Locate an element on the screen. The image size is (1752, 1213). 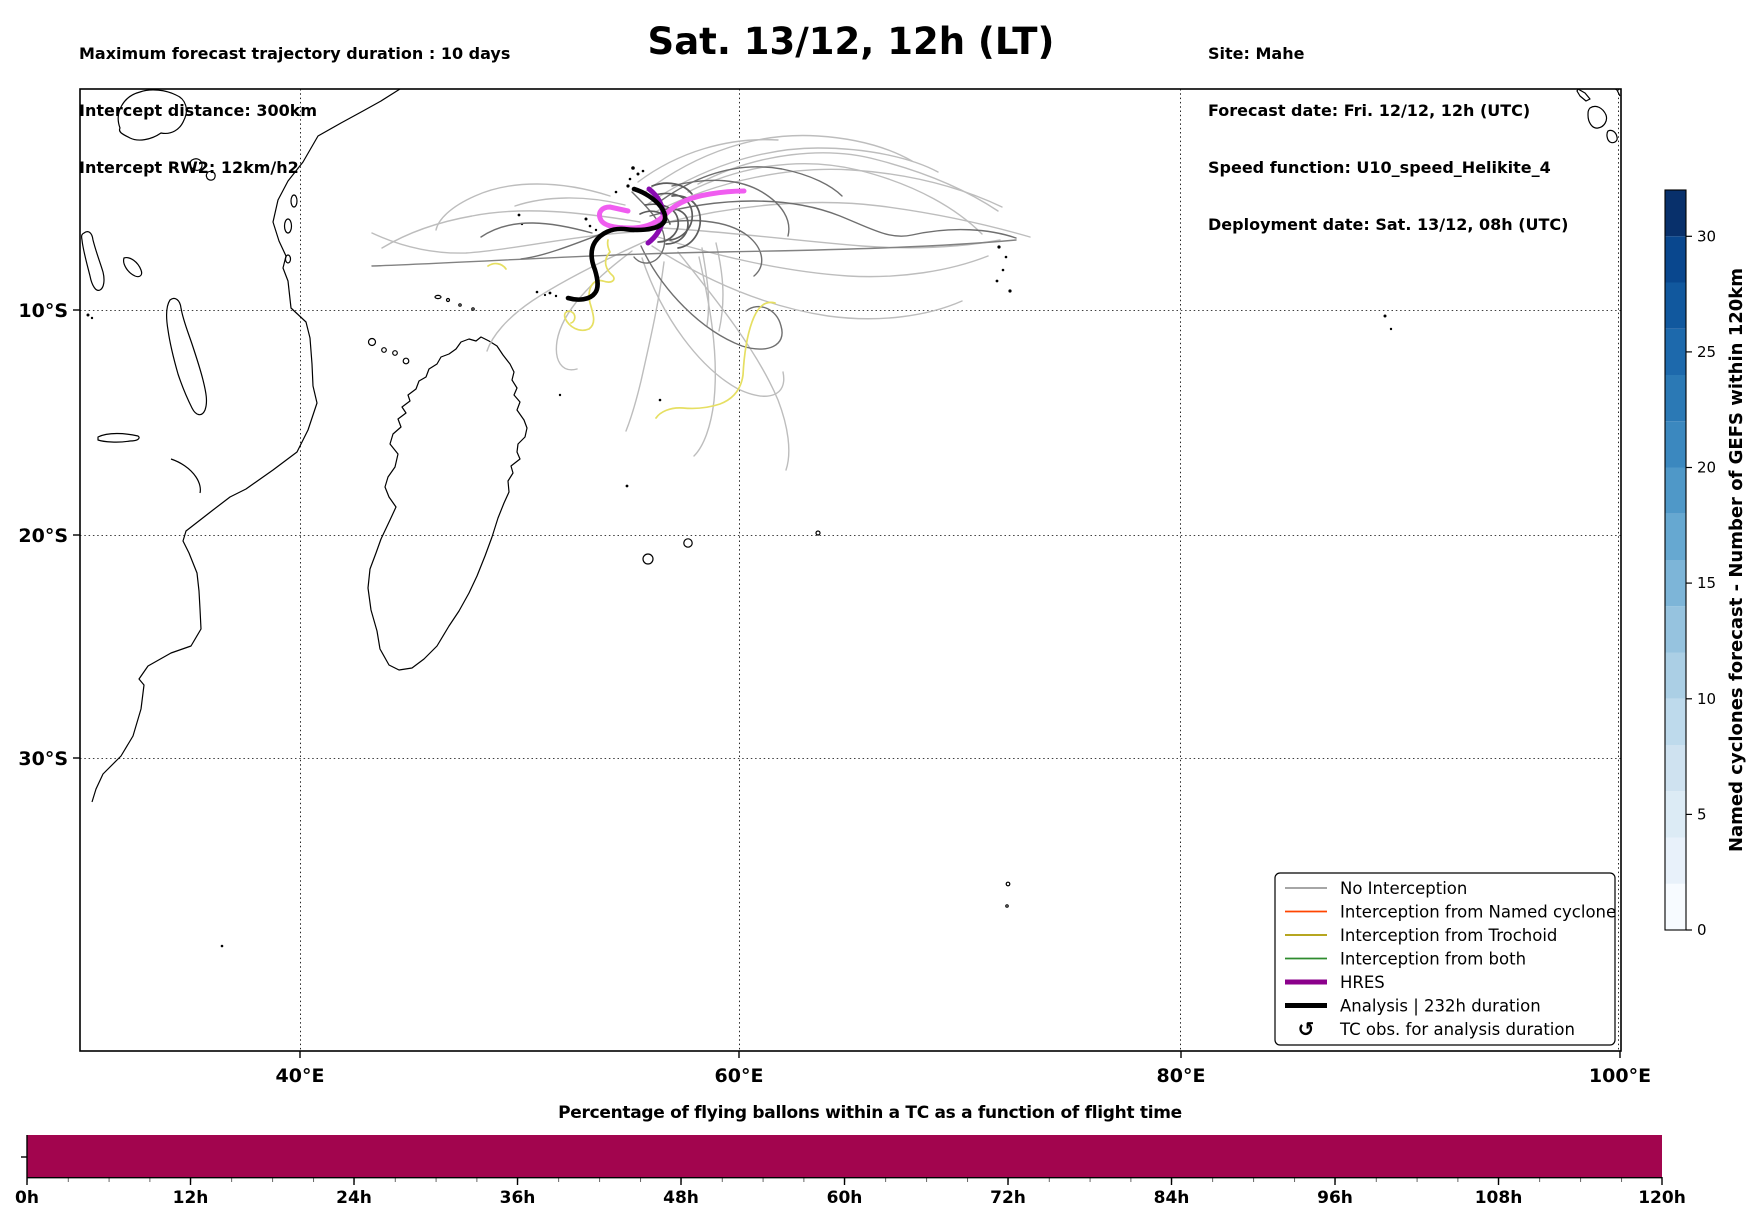
farquhar-atoll is located at coordinates (473, 309).